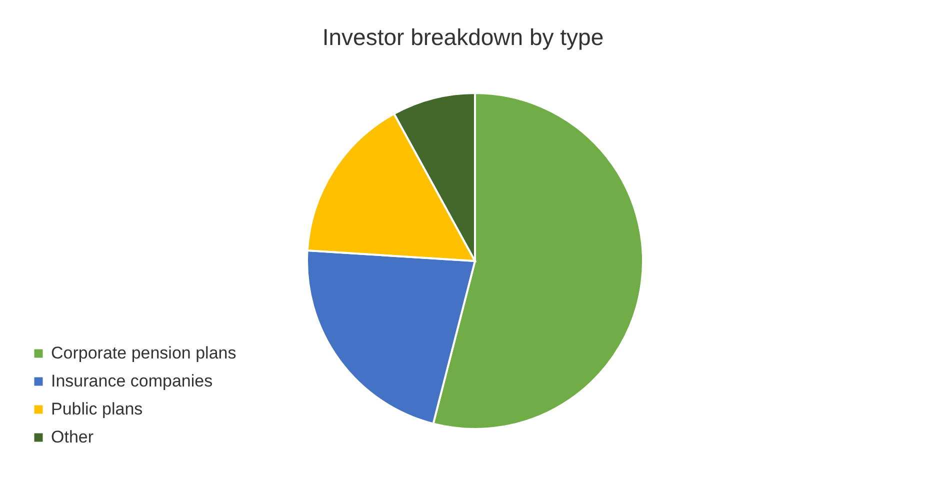 Image resolution: width=926 pixels, height=502 pixels. I want to click on legend-label: Corporate pension plans, so click(143, 353).